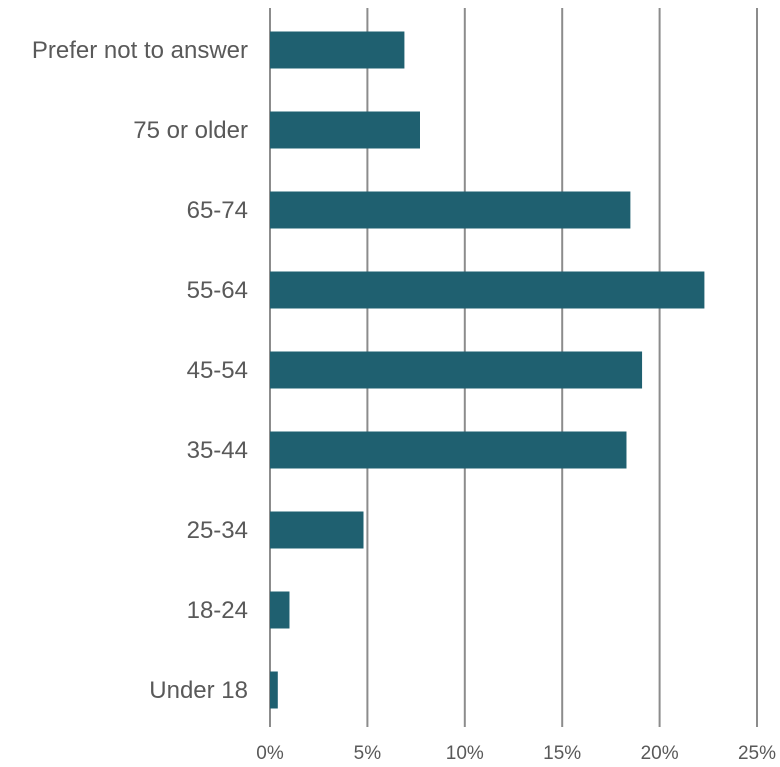  Describe the element at coordinates (368, 753) in the screenshot. I see `x-tick-label: 5%` at that location.